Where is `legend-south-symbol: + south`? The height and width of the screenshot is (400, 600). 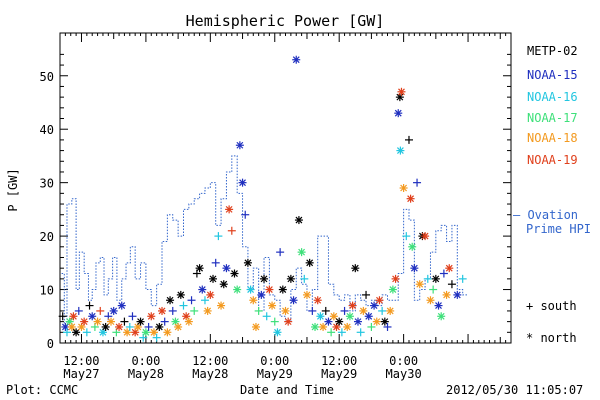
legend-south-symbol: + south is located at coordinates (551, 306).